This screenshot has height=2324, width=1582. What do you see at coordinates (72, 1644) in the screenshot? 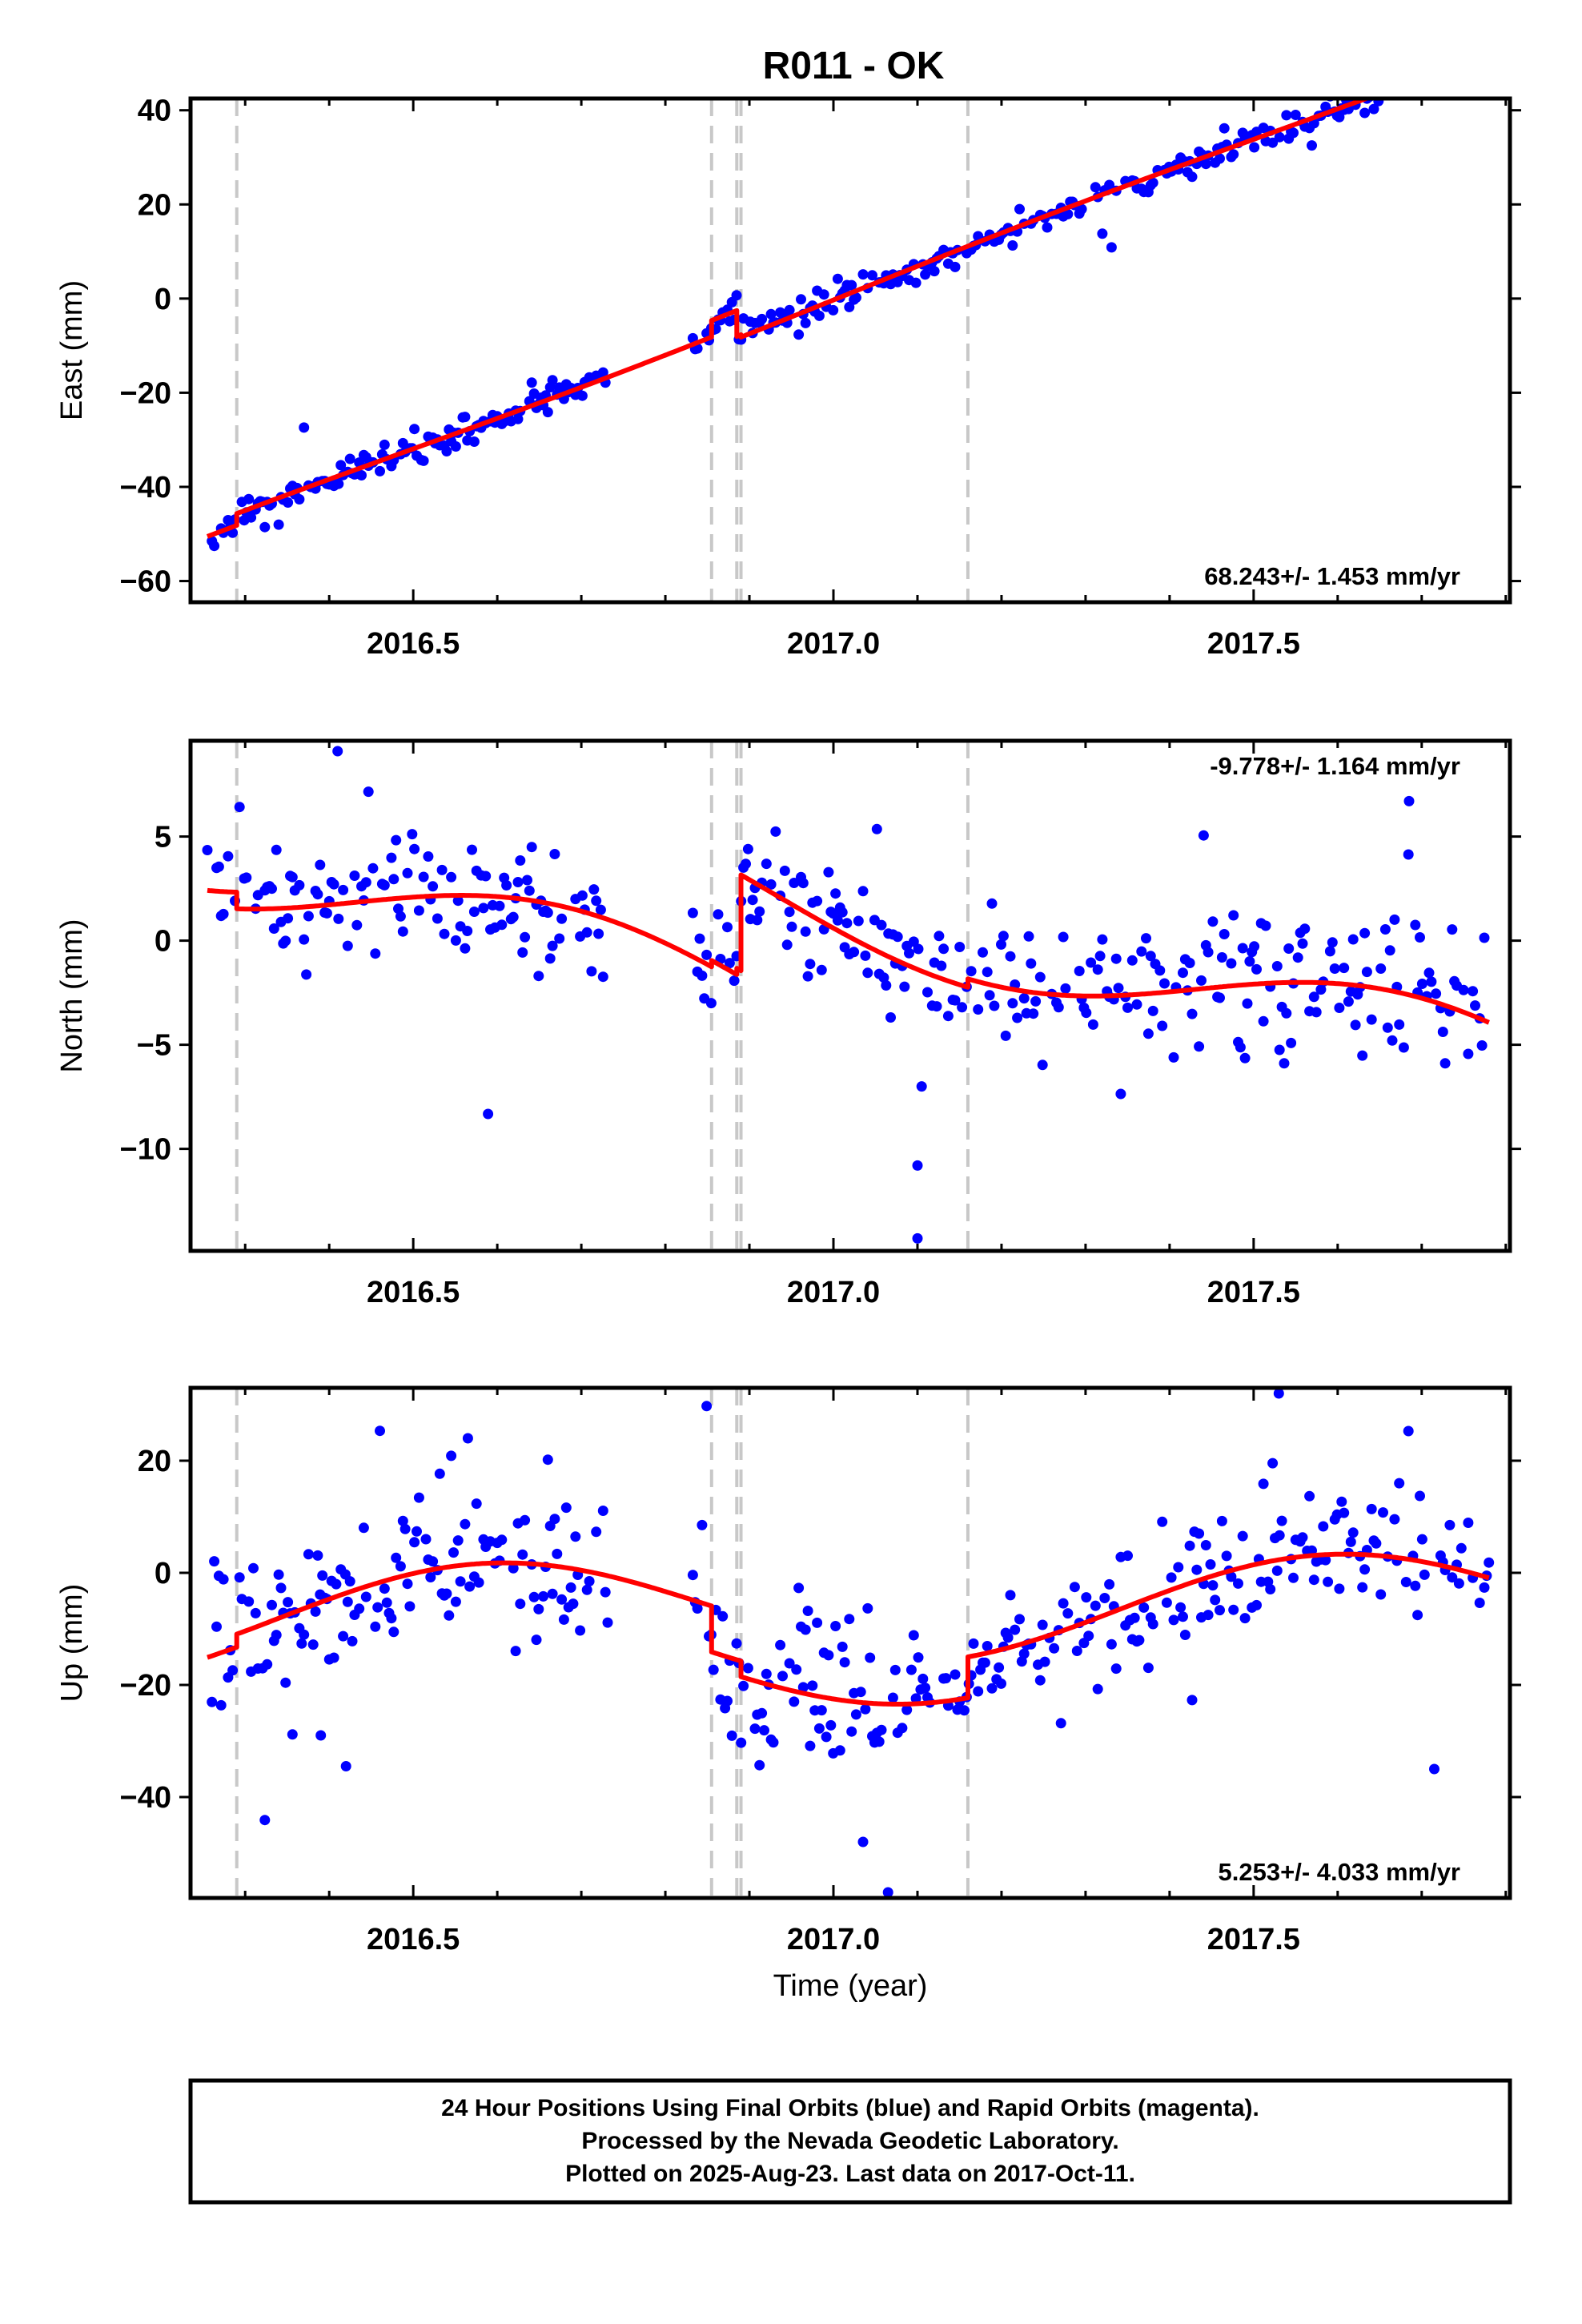
I see `up-ylabel: Up (mm)` at bounding box center [72, 1644].